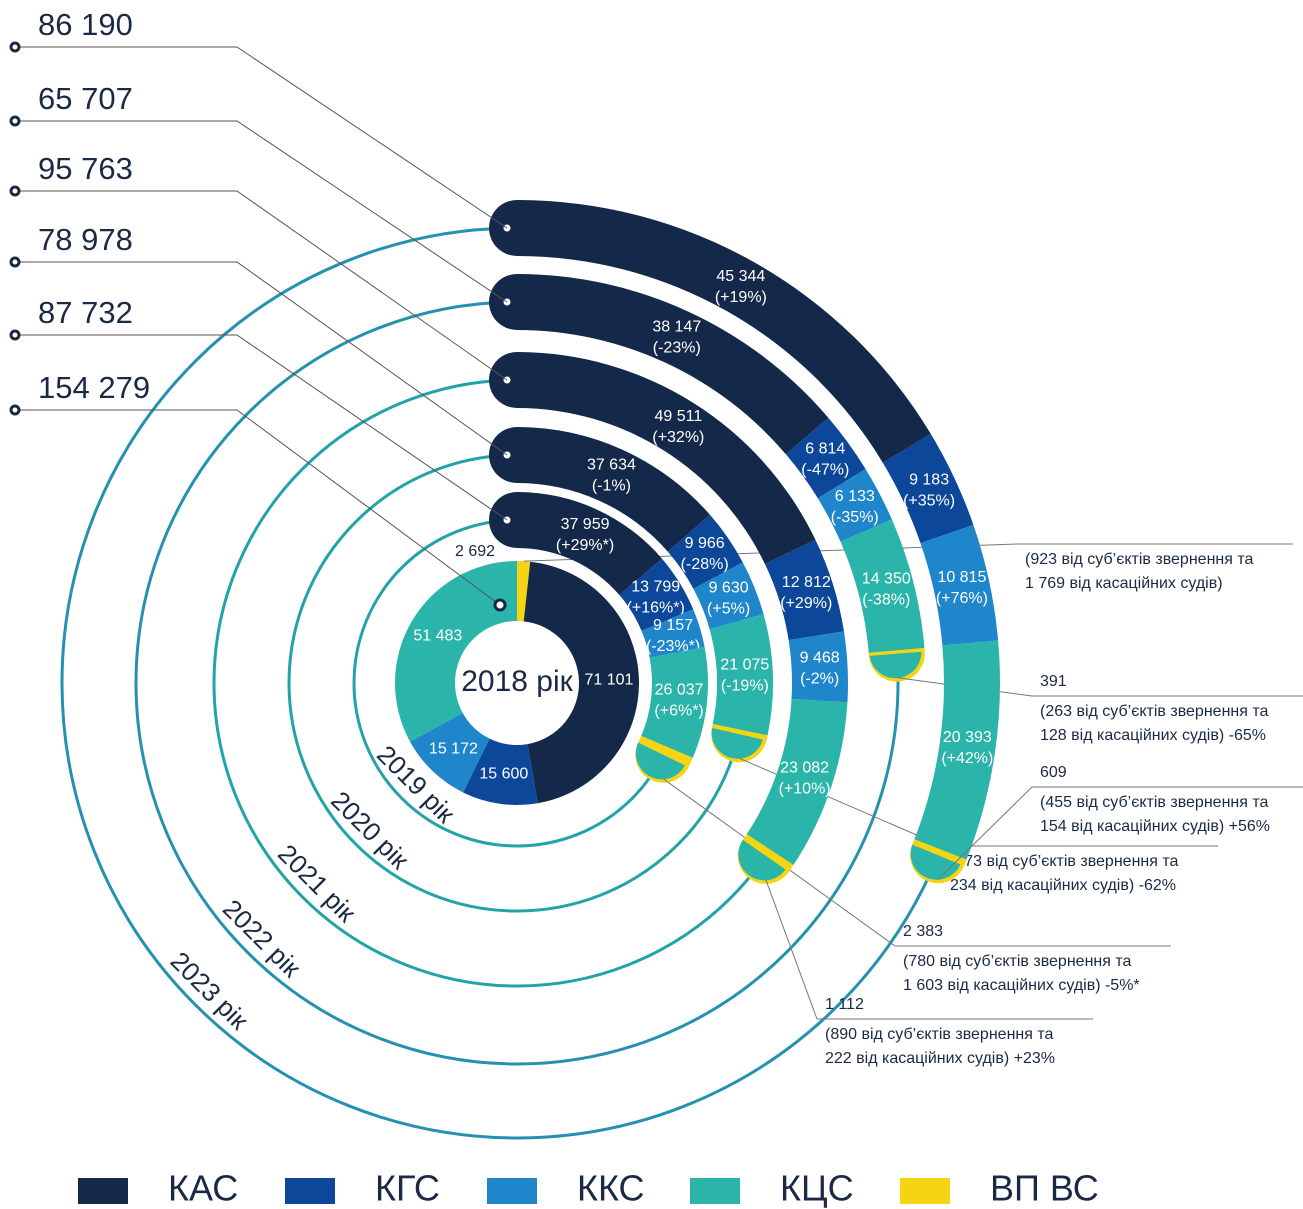 Image resolution: width=1303 pixels, height=1209 pixels. Describe the element at coordinates (820, 657) in the screenshot. I see `value-label: 9 468` at that location.